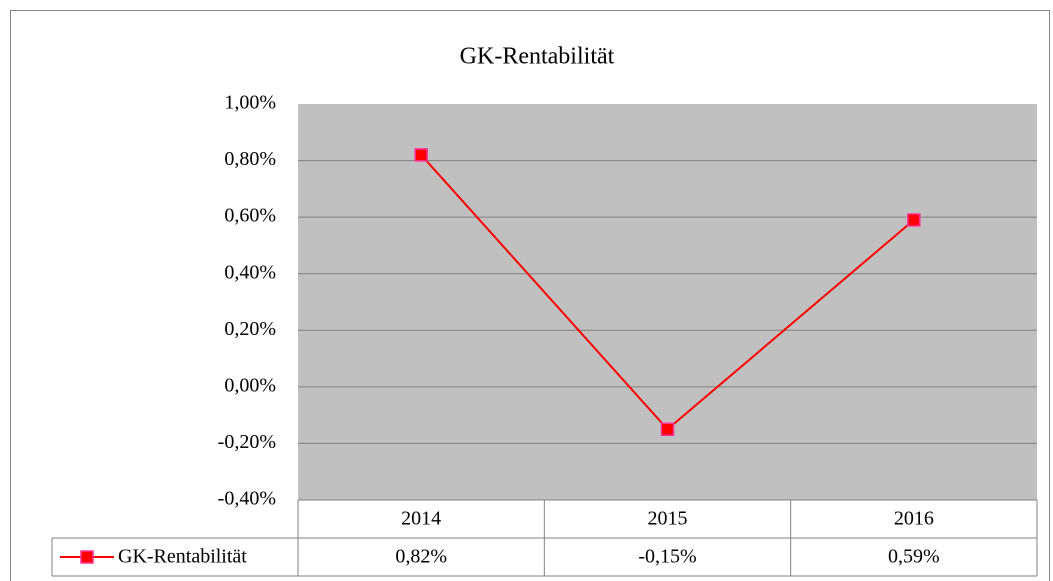 This screenshot has width=1053, height=581. I want to click on legend-marker, so click(87, 557).